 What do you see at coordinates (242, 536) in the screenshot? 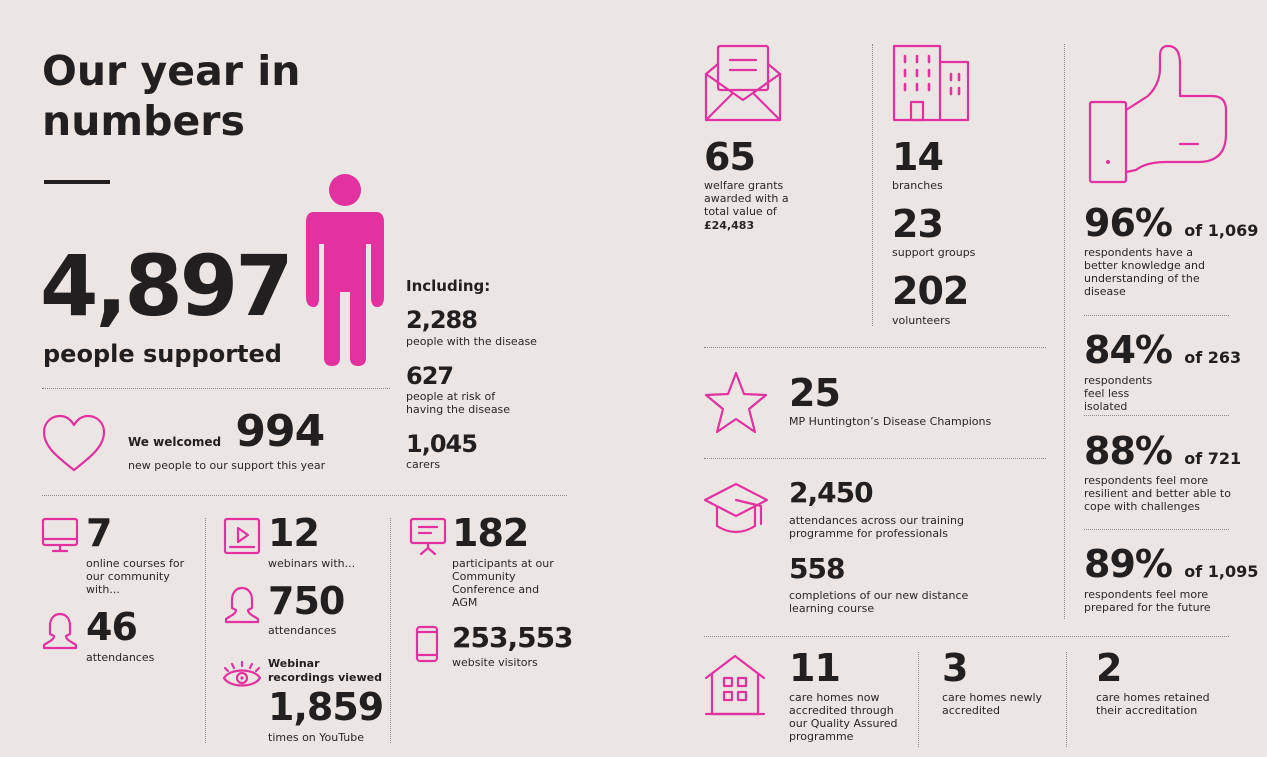
I see `video-play-icon` at bounding box center [242, 536].